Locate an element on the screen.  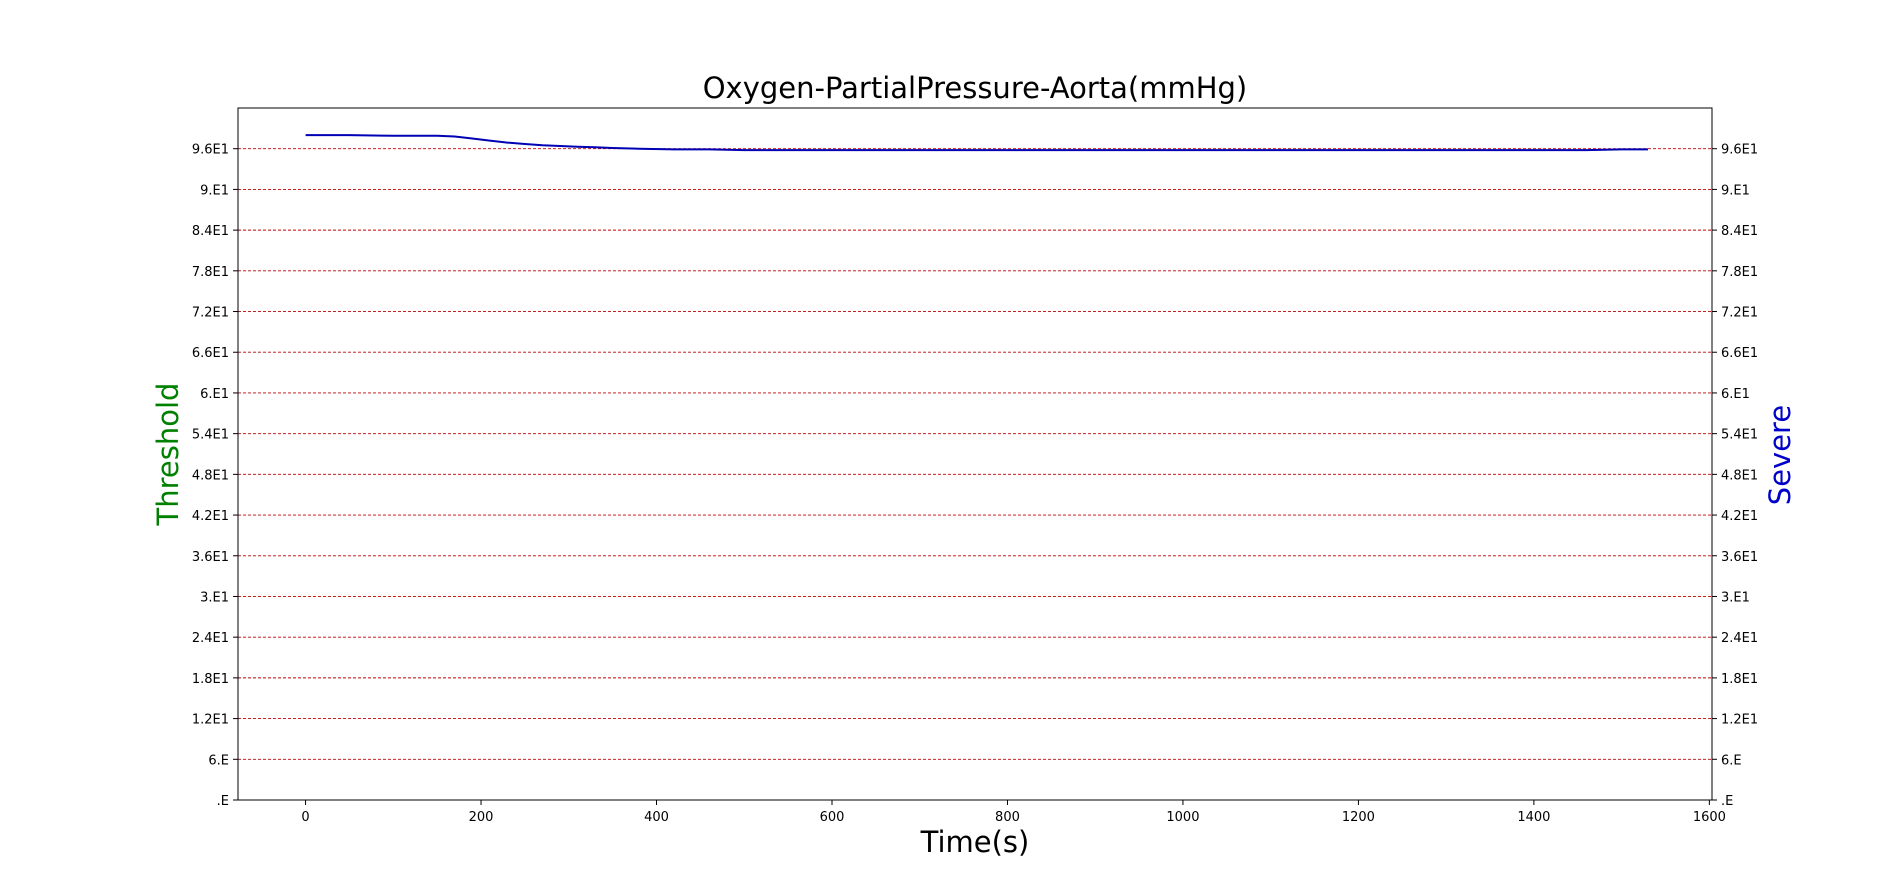
y-tick-label-left: 7.2E1 is located at coordinates (210, 313).